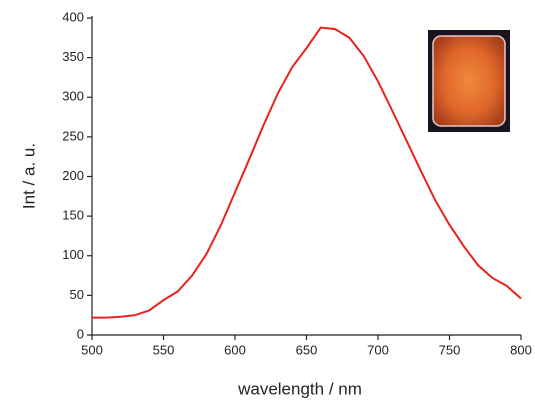 The height and width of the screenshot is (400, 535). What do you see at coordinates (450, 349) in the screenshot?
I see `x-tick-label: 750` at bounding box center [450, 349].